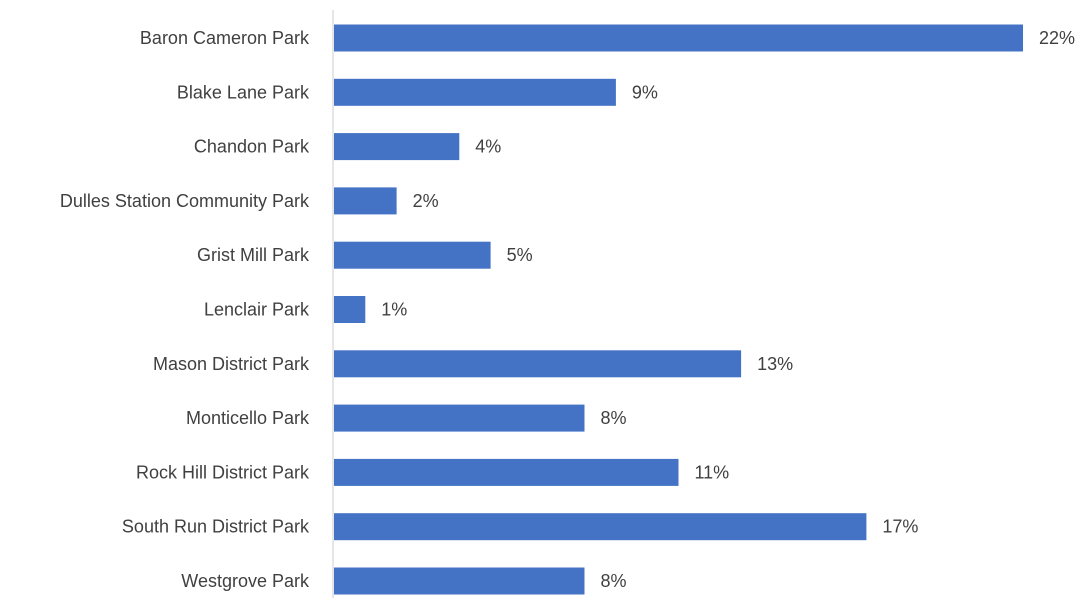  Describe the element at coordinates (475, 92) in the screenshot. I see `bar-blake-lane-park` at that location.